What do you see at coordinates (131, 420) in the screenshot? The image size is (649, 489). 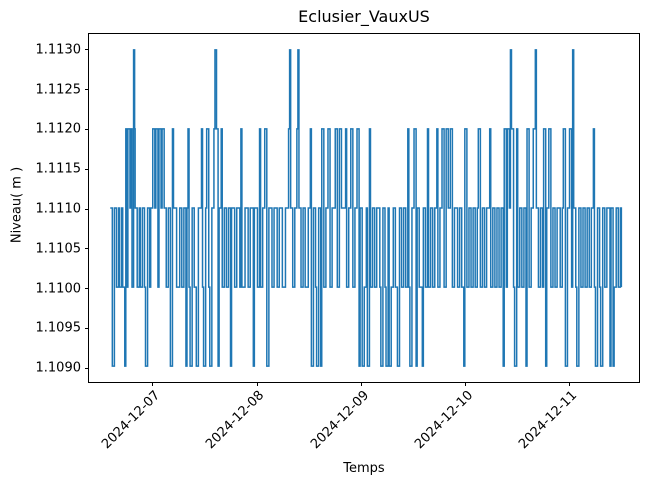 I see `x-tick-label: 2024-12-07` at bounding box center [131, 420].